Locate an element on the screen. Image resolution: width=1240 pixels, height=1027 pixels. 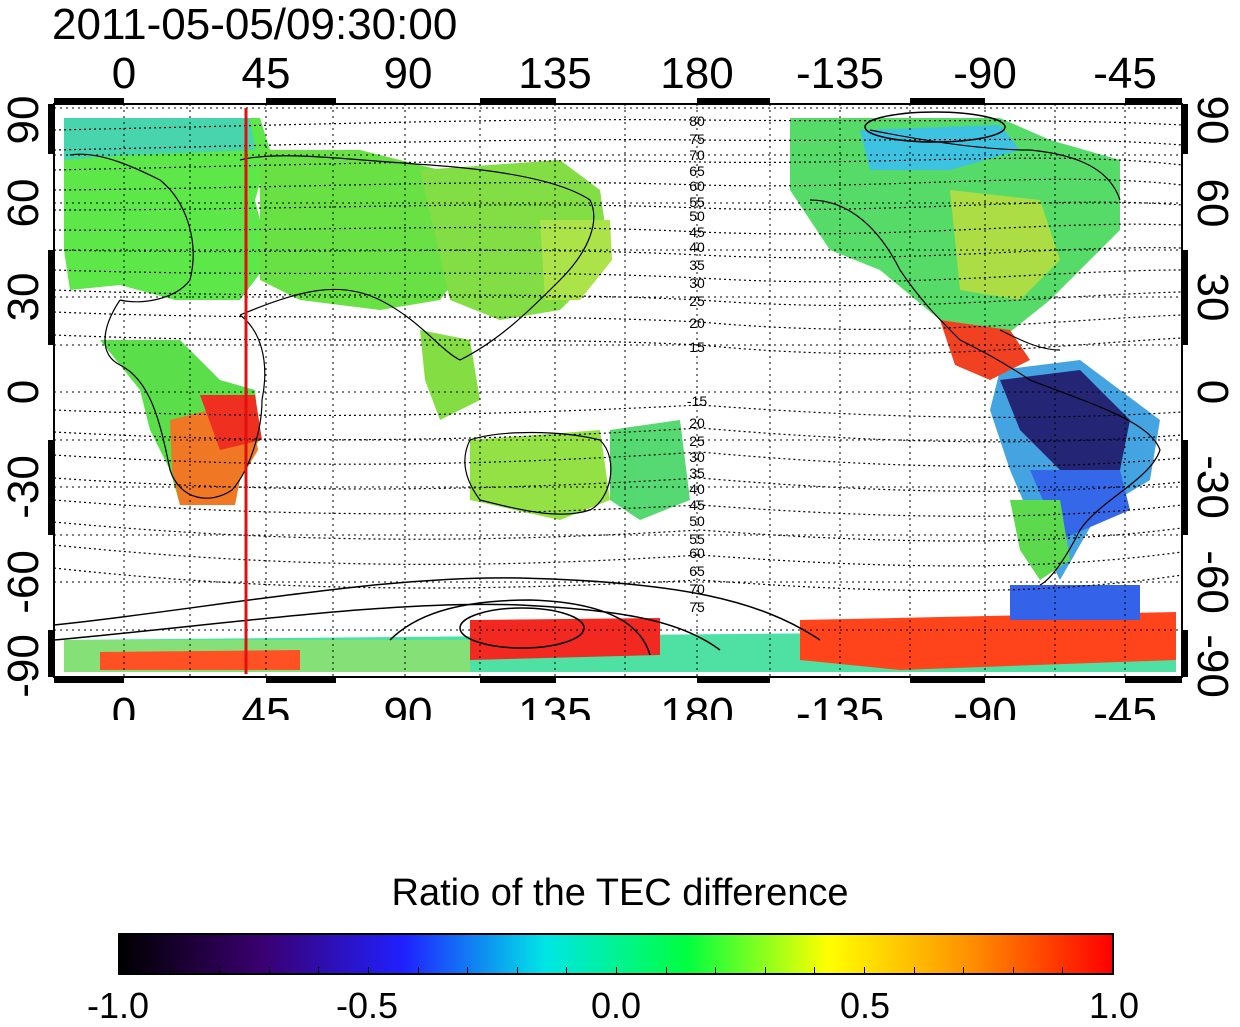
top-lon-label: -135 is located at coordinates (840, 73).